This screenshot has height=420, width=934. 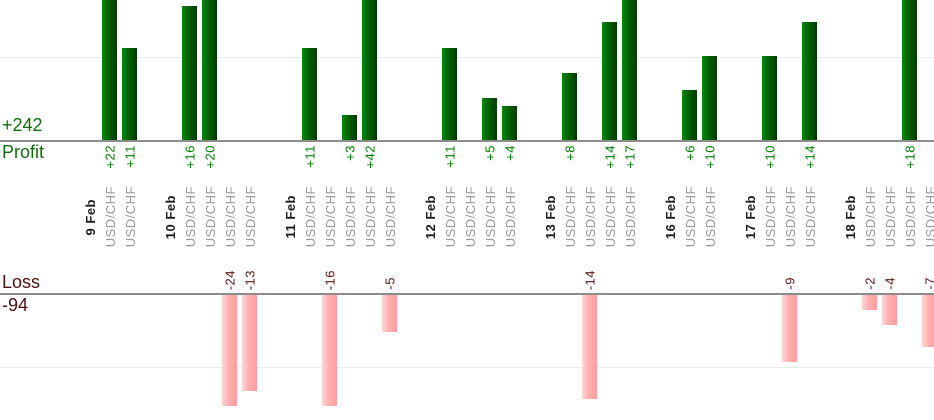 I want to click on trade-column: +4 USD/CHF, so click(x=510, y=210).